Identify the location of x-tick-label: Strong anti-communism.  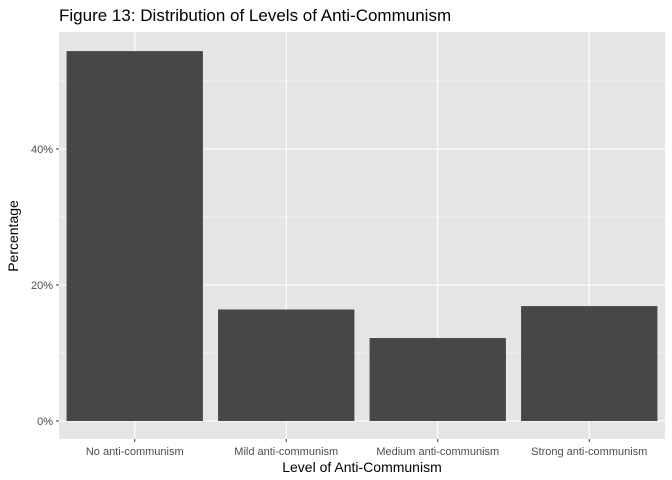
(589, 452).